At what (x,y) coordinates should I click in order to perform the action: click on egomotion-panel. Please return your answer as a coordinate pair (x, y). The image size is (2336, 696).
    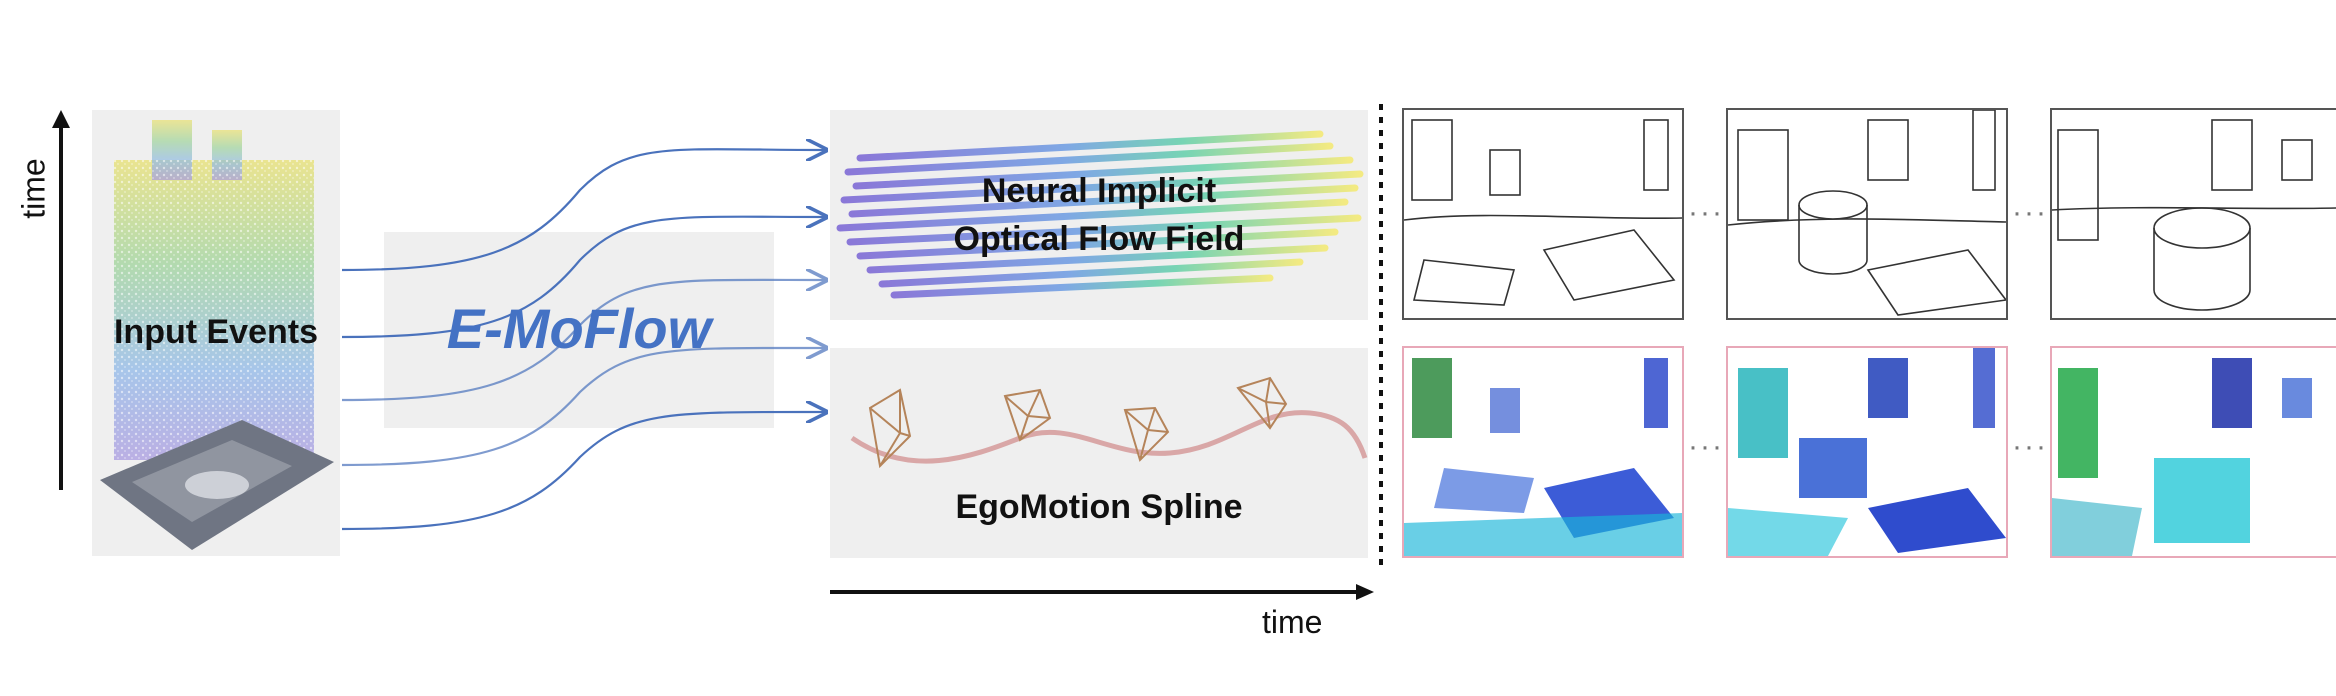
    Looking at the image, I should click on (1099, 453).